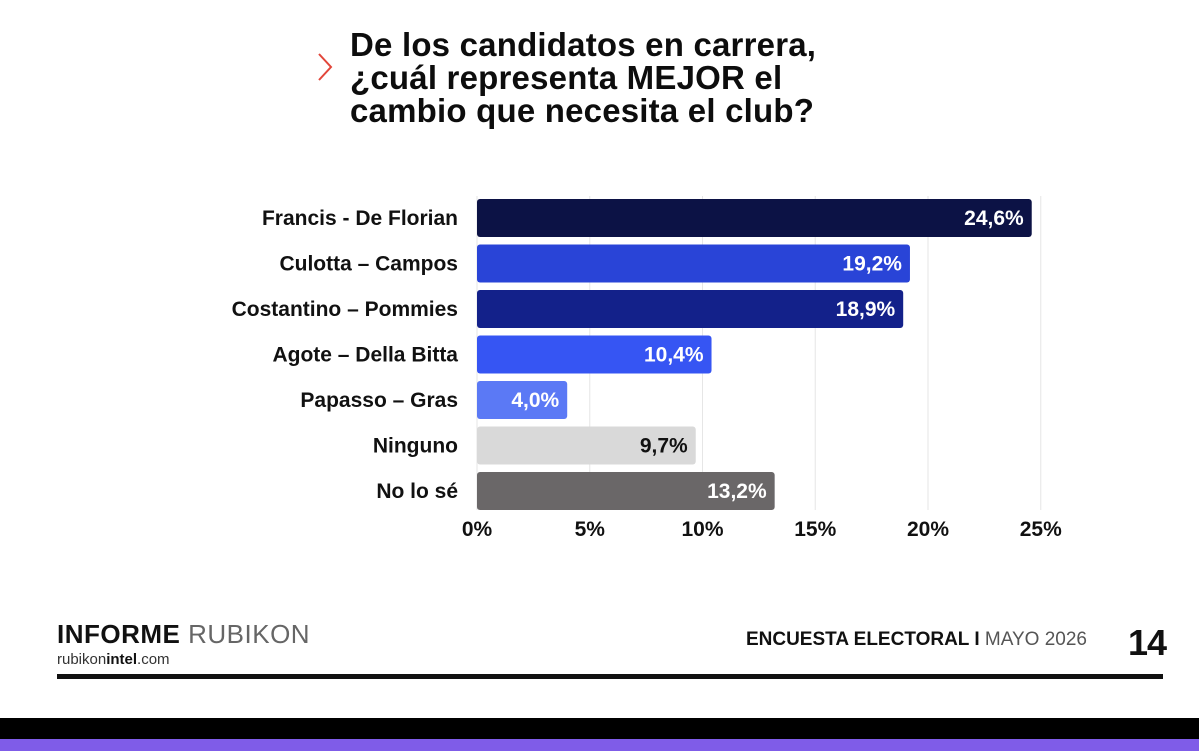 This screenshot has height=751, width=1199. I want to click on data-label: 18,9%, so click(866, 309).